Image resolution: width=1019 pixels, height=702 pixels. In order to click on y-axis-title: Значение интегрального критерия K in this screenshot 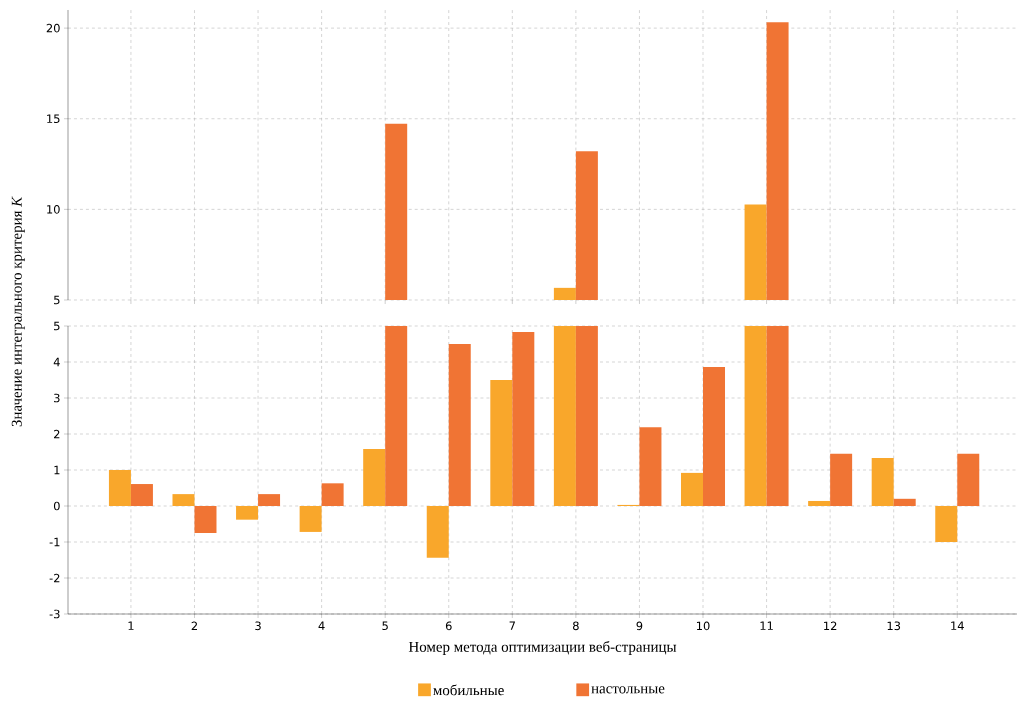, I will do `click(18, 311)`.